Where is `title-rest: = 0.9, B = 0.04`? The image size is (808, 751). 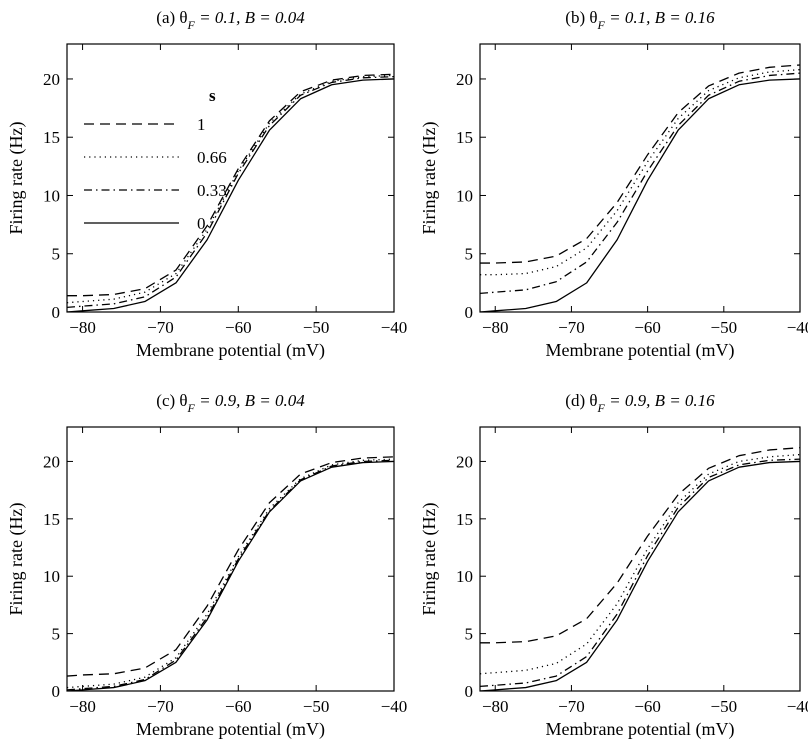
title-rest: = 0.9, B = 0.04 is located at coordinates (250, 400).